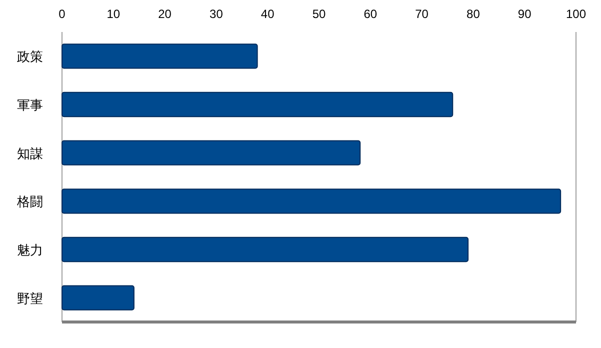 This screenshot has width=601, height=348. What do you see at coordinates (29, 202) in the screenshot?
I see `y-tick-label: 格闘` at bounding box center [29, 202].